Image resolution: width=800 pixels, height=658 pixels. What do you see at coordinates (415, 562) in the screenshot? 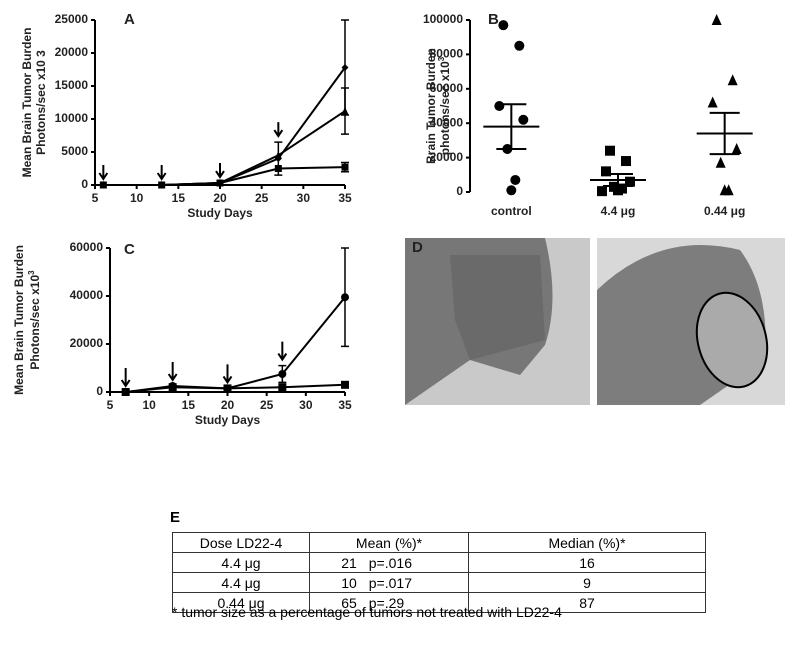
I see `cell: p=.016` at bounding box center [415, 562].